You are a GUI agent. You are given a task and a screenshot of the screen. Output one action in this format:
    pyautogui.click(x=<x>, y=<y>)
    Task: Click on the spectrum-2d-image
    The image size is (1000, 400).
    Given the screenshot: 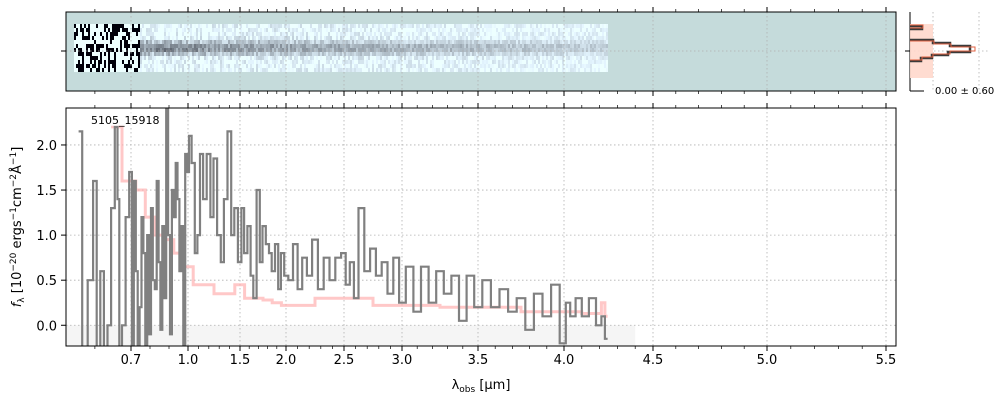 What is the action you would take?
    pyautogui.click(x=341, y=48)
    